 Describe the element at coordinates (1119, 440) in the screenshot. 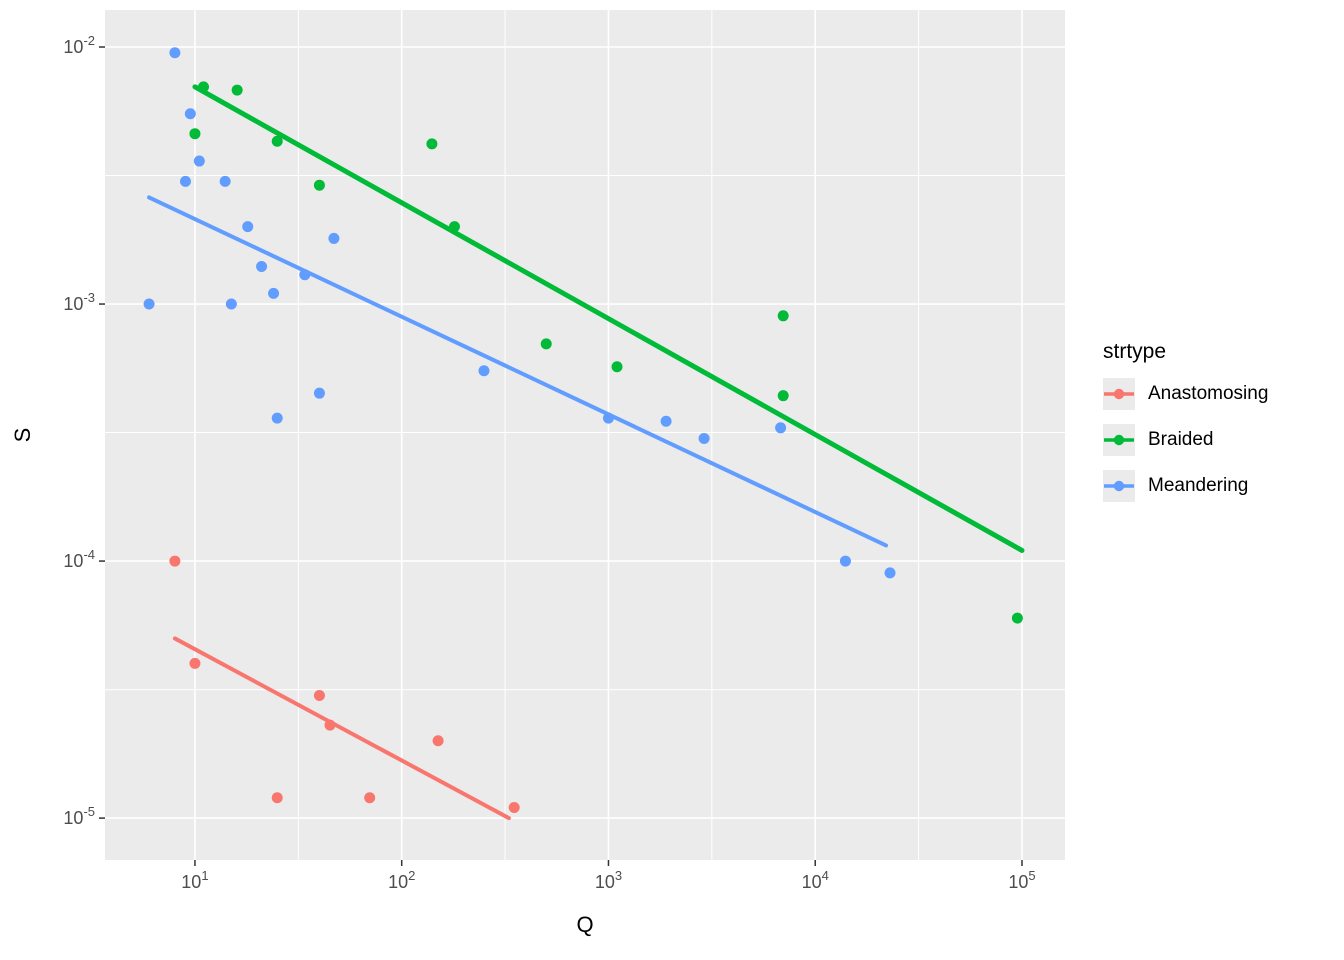

I see `legend-key-braided-icon` at that location.